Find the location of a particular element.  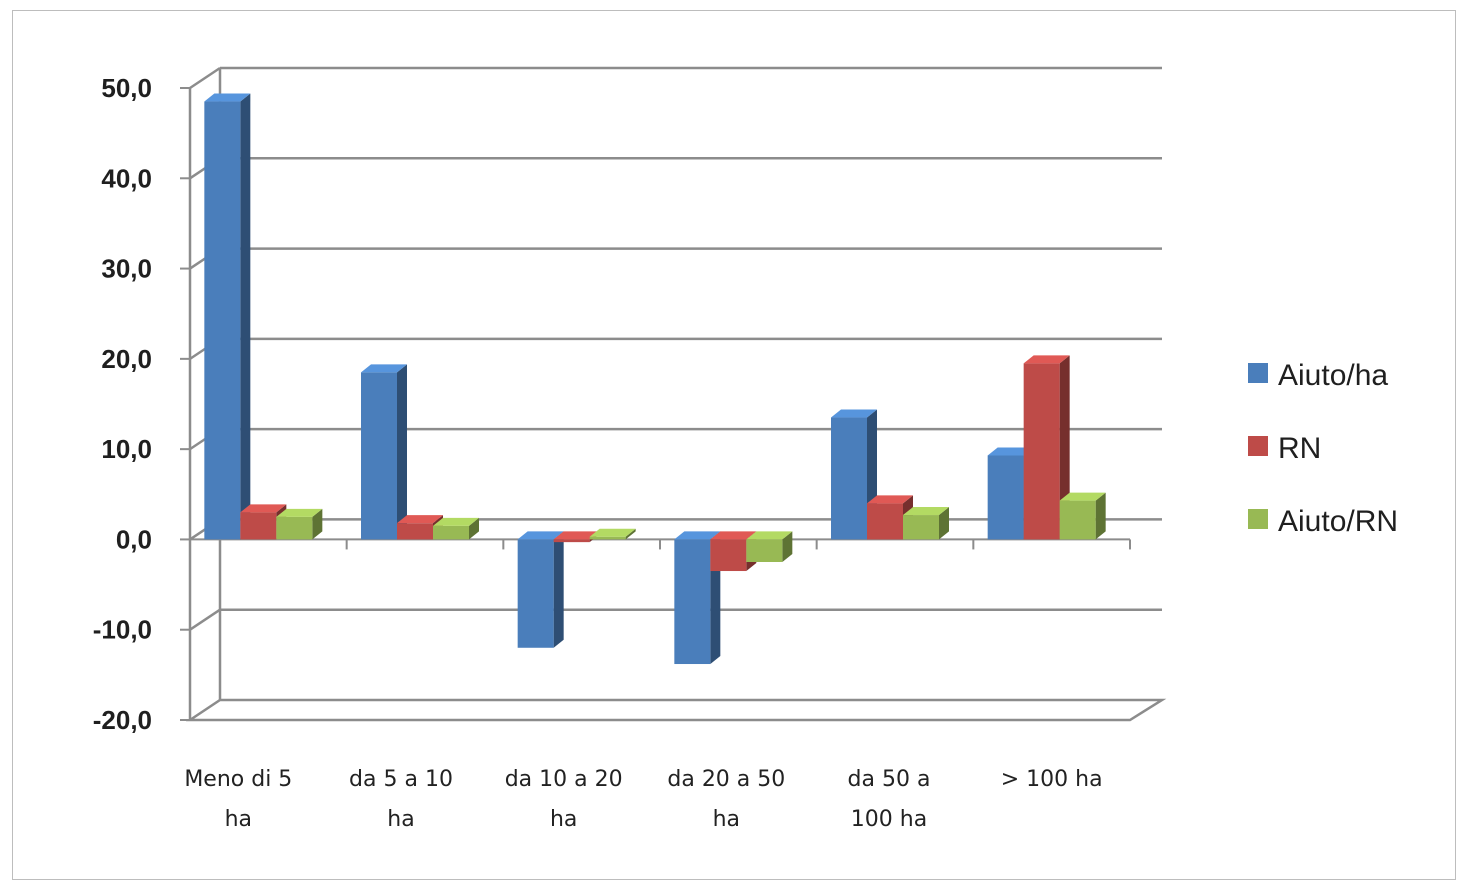

x-category-label: da 10 a 20 is located at coordinates (564, 779).